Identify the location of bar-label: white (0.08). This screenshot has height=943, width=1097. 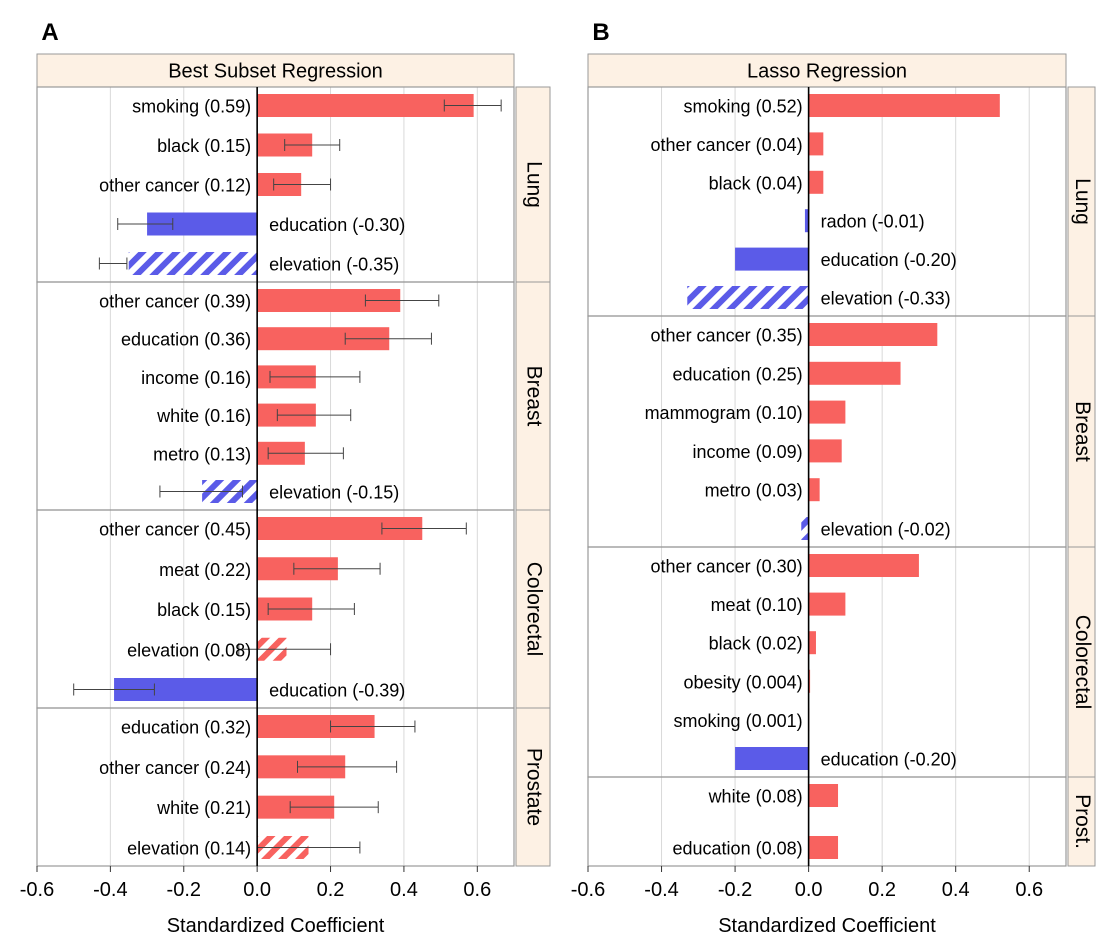
(755, 797).